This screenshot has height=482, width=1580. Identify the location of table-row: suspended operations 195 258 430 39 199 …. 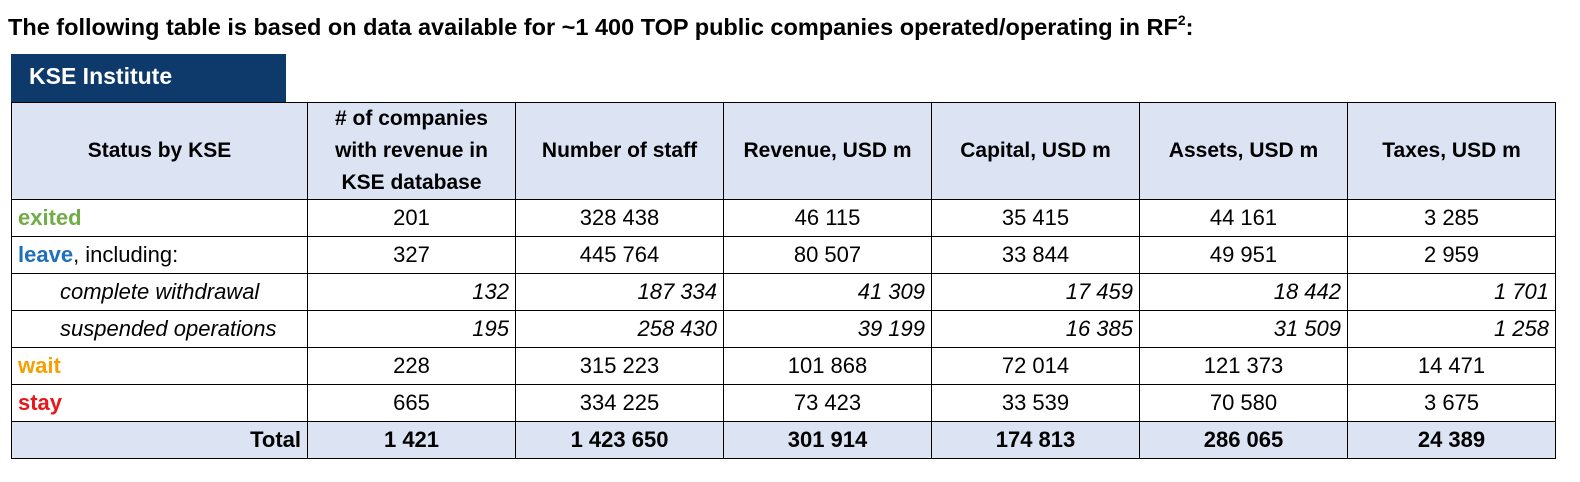
(783, 329).